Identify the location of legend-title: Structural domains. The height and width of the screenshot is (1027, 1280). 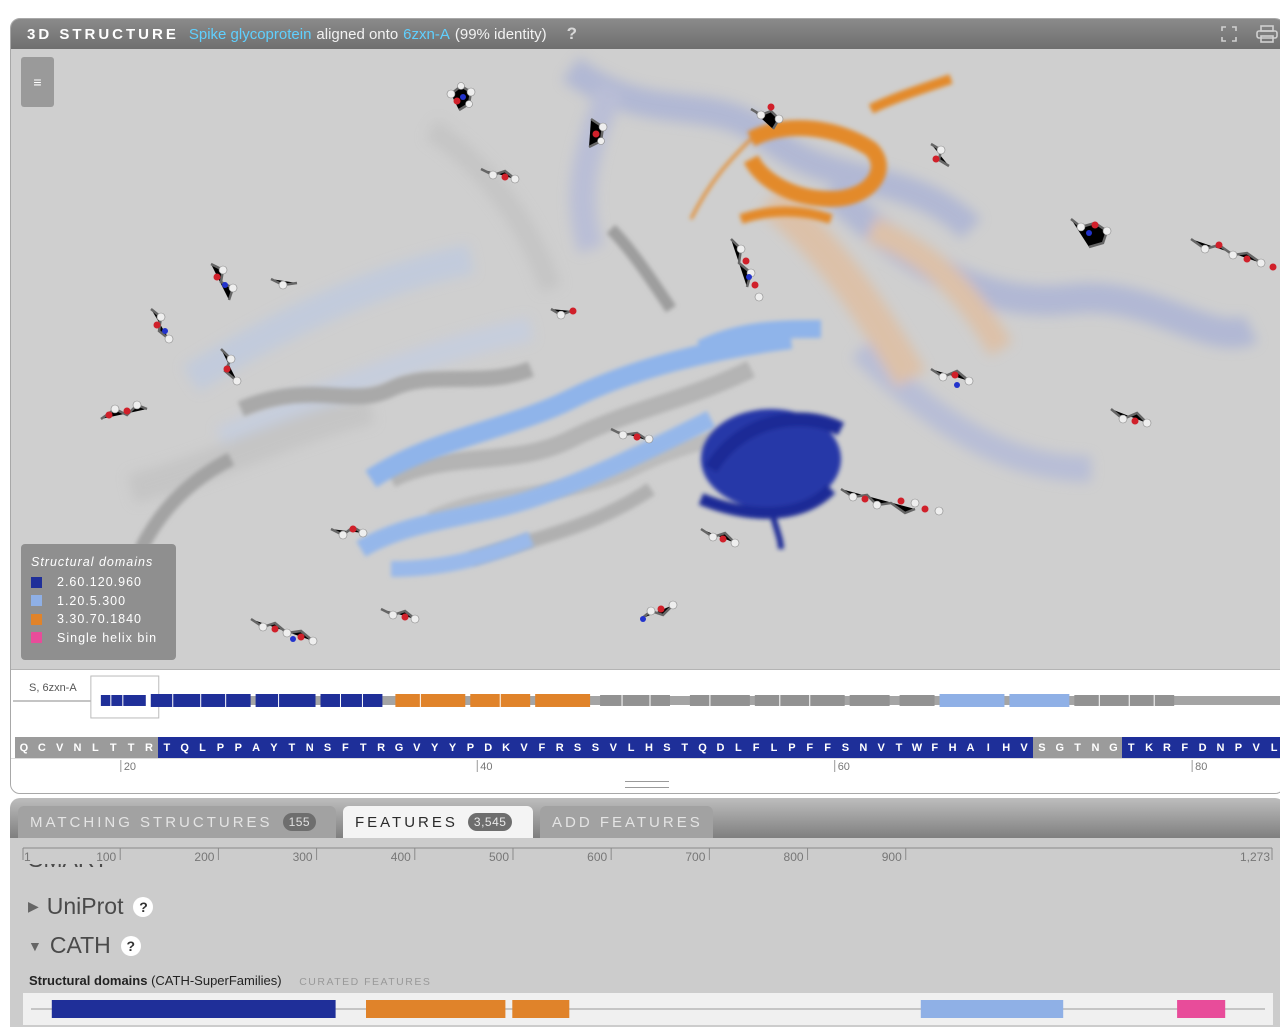
(92, 562).